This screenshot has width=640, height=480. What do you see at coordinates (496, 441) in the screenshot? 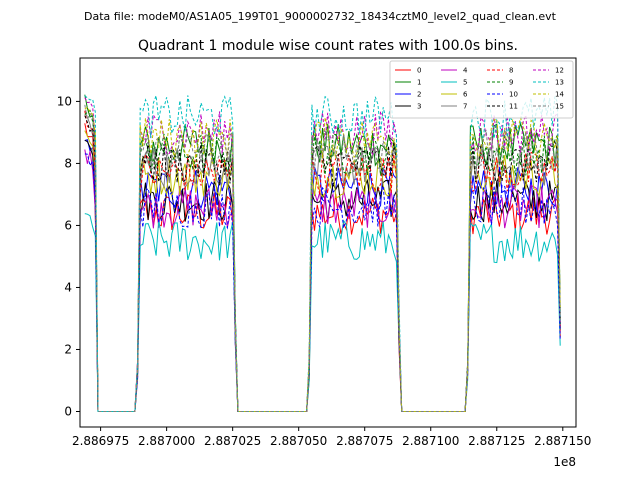
I see `x-tick-label: 2.887125` at bounding box center [496, 441].